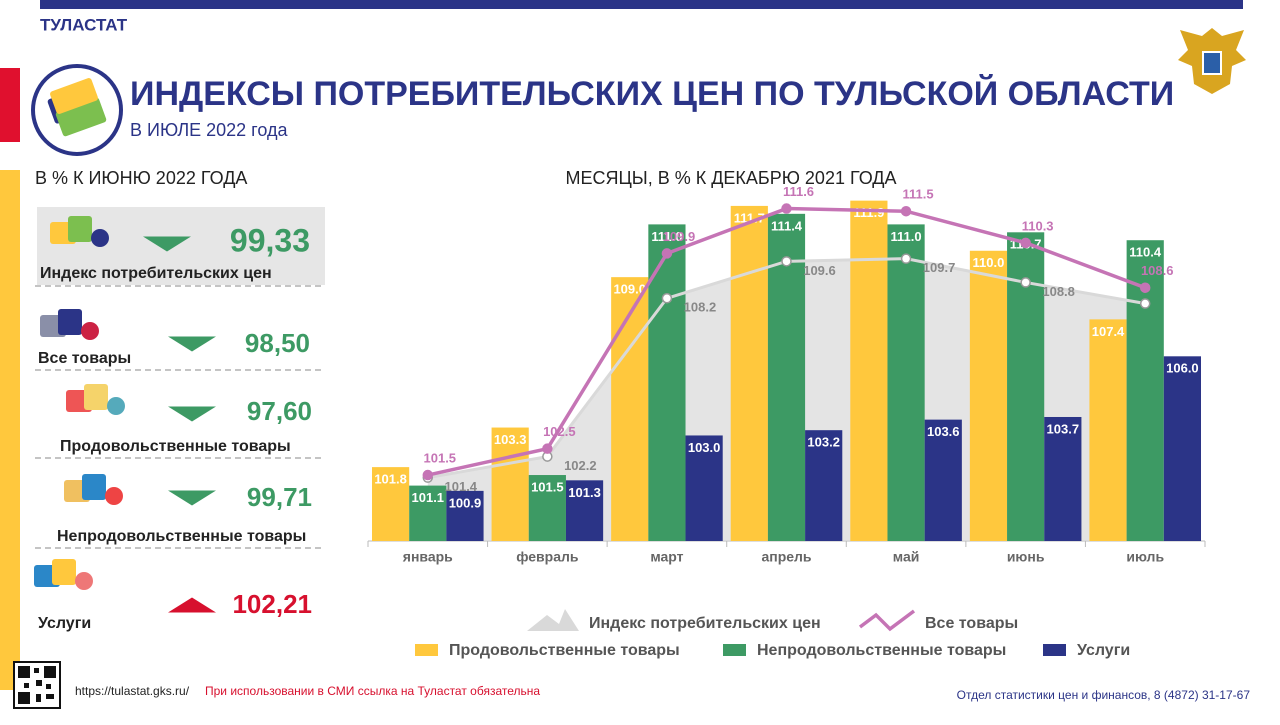 The width and height of the screenshot is (1280, 725). What do you see at coordinates (10, 430) in the screenshot?
I see `yellow-accent` at bounding box center [10, 430].